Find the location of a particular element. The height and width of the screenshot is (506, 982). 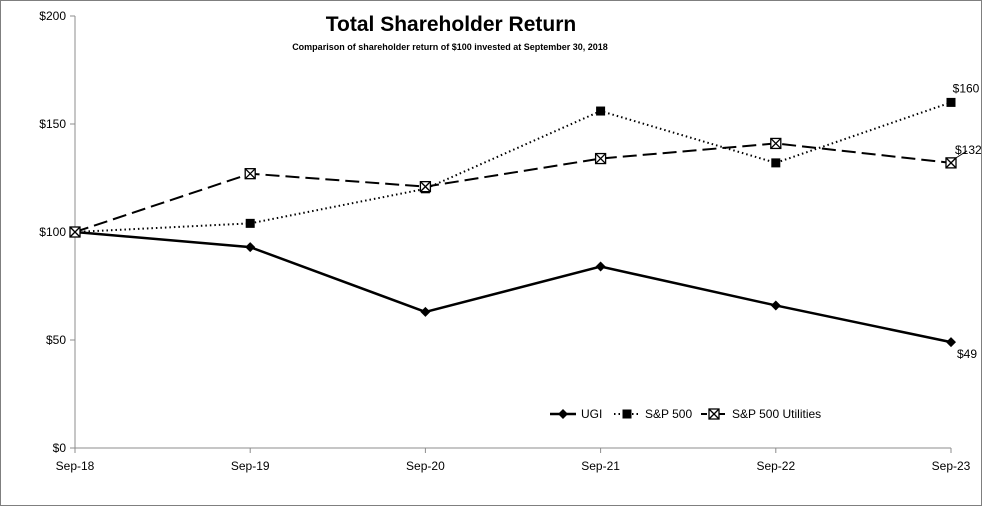

legend-label-sp-500: S&P 500 is located at coordinates (668, 414).